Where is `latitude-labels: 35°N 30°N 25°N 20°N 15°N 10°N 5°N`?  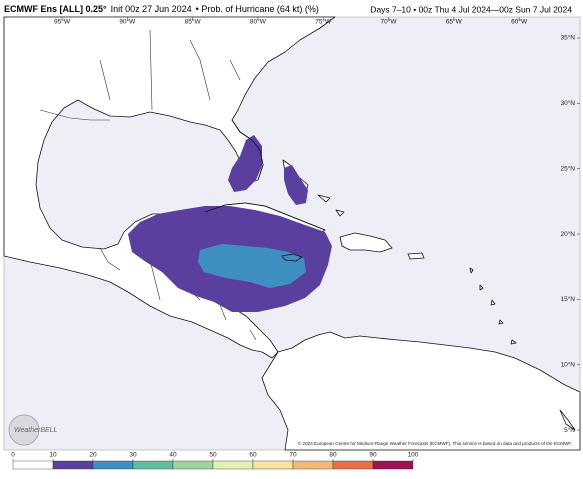
latitude-labels: 35°N 30°N 25°N 20°N 15°N 10°N 5°N is located at coordinates (570, 234).